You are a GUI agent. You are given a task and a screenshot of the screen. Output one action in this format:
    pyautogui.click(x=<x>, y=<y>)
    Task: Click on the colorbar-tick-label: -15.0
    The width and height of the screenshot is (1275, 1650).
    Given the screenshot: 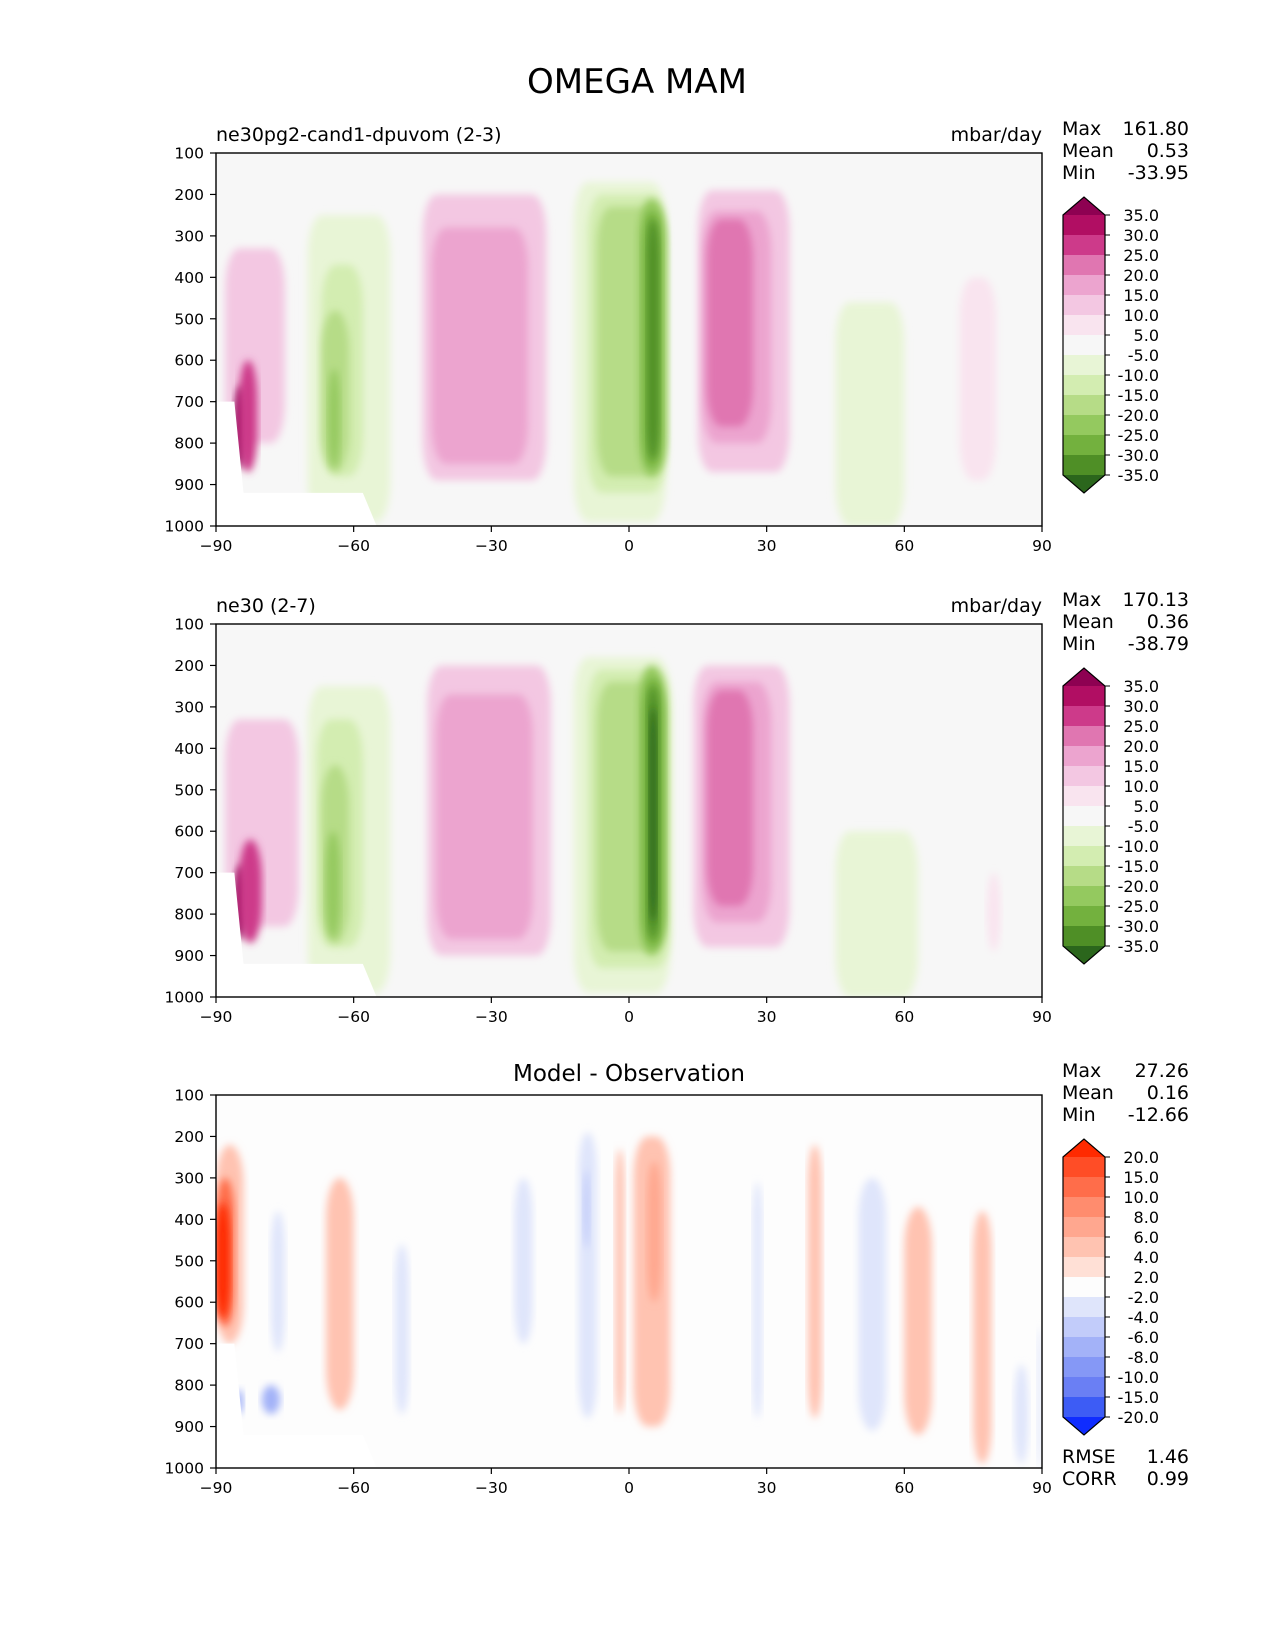 What is the action you would take?
    pyautogui.click(x=1138, y=1397)
    